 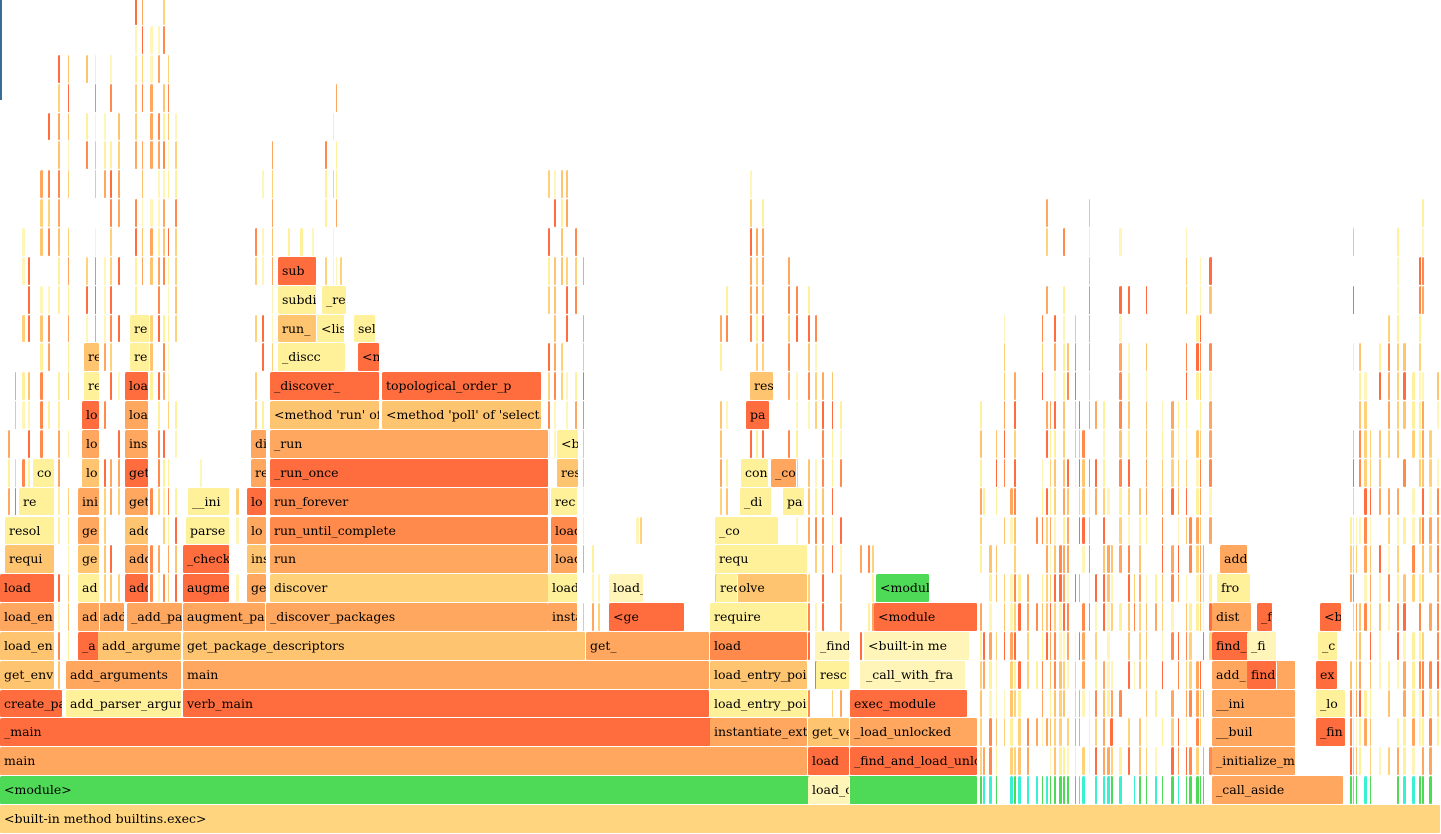 What do you see at coordinates (27, 617) in the screenshot?
I see `frame-load-en: load_en` at bounding box center [27, 617].